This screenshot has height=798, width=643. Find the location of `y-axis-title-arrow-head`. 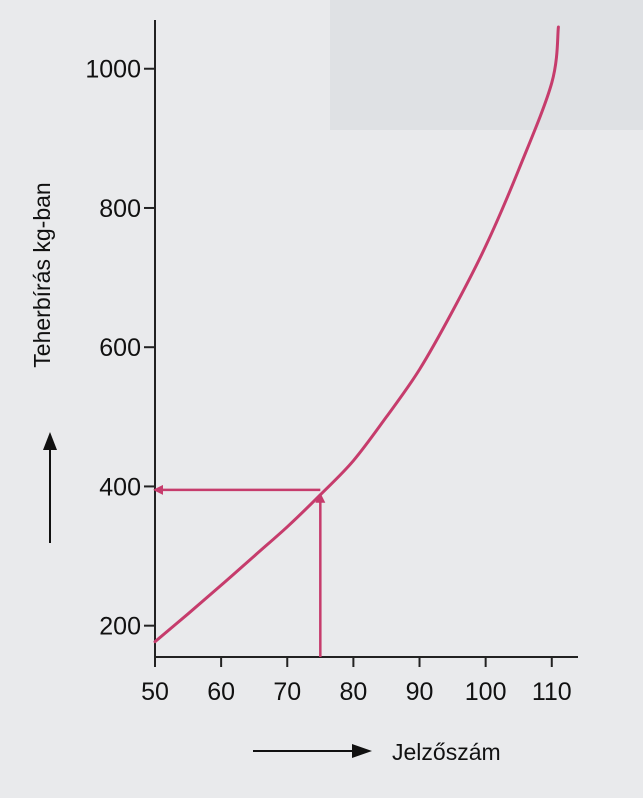

y-axis-title-arrow-head is located at coordinates (50, 441).